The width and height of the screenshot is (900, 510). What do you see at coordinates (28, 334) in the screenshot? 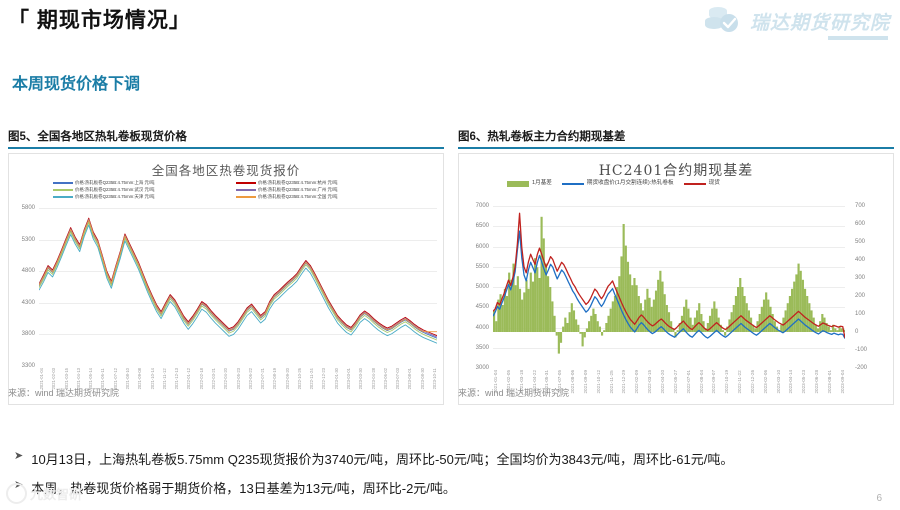
I see `y-axis-tick: 3800` at bounding box center [28, 334].